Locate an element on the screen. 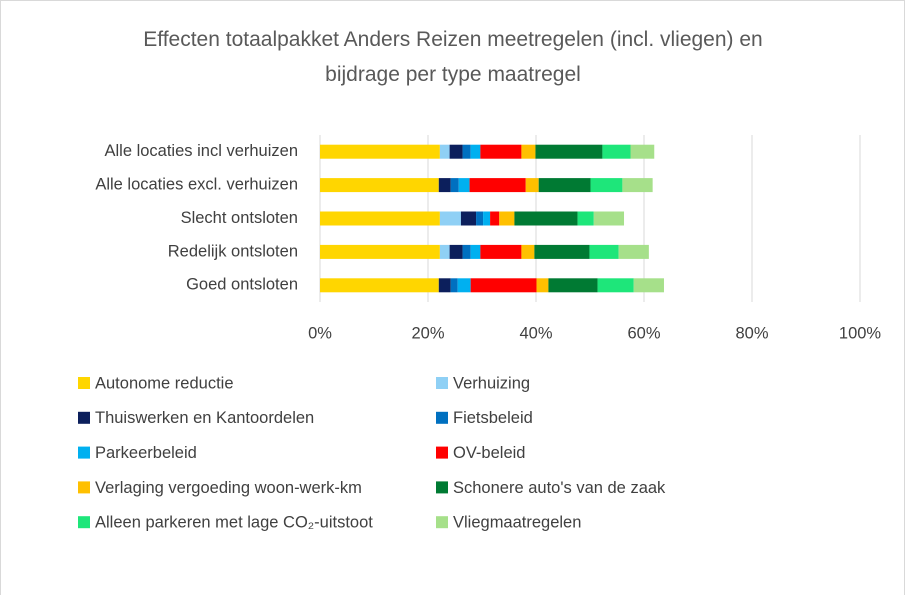 The image size is (906, 595). legend-label: Verhuizing is located at coordinates (491, 383).